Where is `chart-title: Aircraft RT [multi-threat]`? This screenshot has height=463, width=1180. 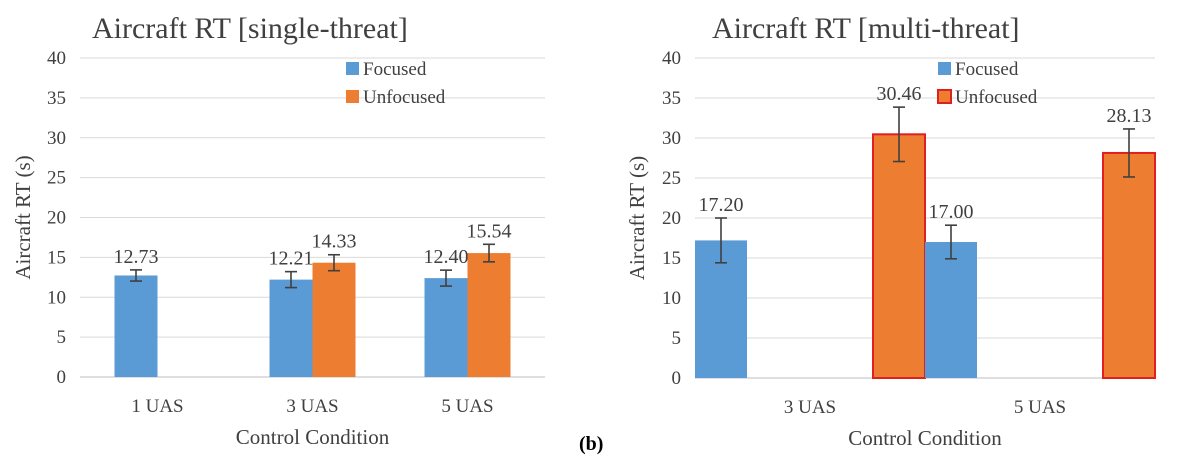
chart-title: Aircraft RT [multi-threat] is located at coordinates (866, 28).